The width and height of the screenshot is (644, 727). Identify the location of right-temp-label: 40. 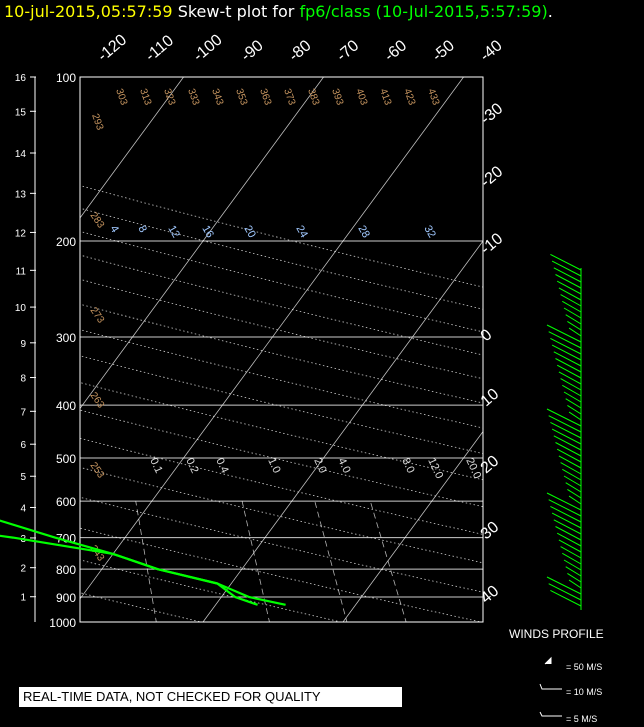
(490, 595).